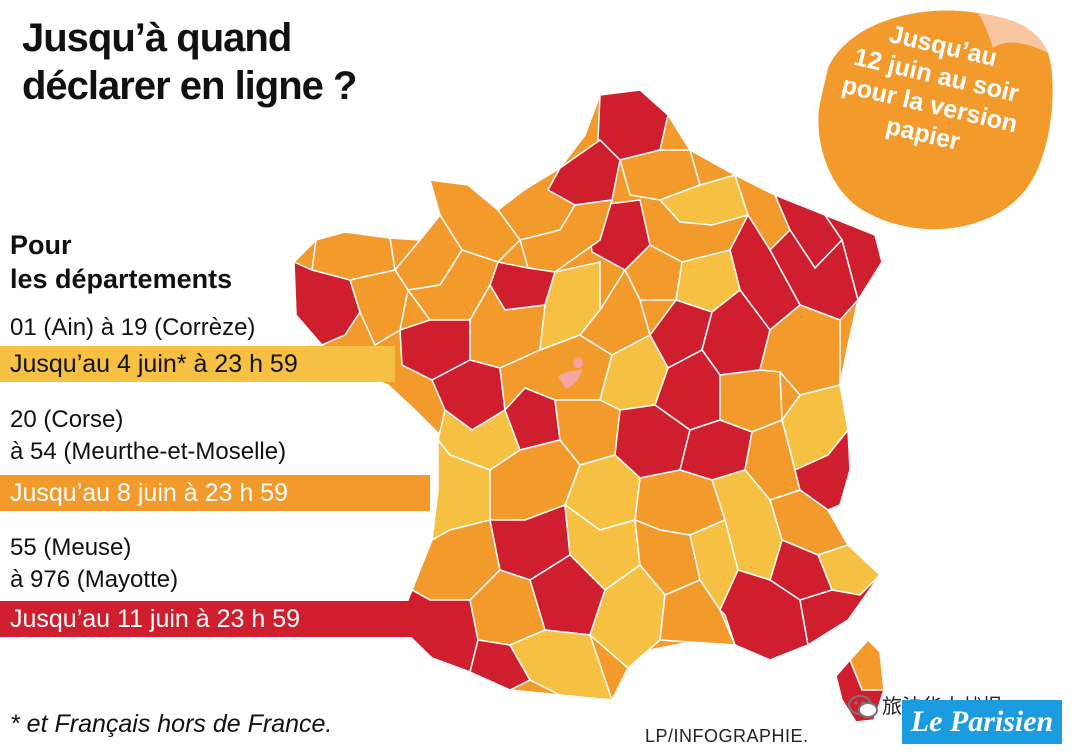 Image resolution: width=1080 pixels, height=755 pixels. I want to click on title-line-2: déclarer en ligne ?, so click(189, 86).